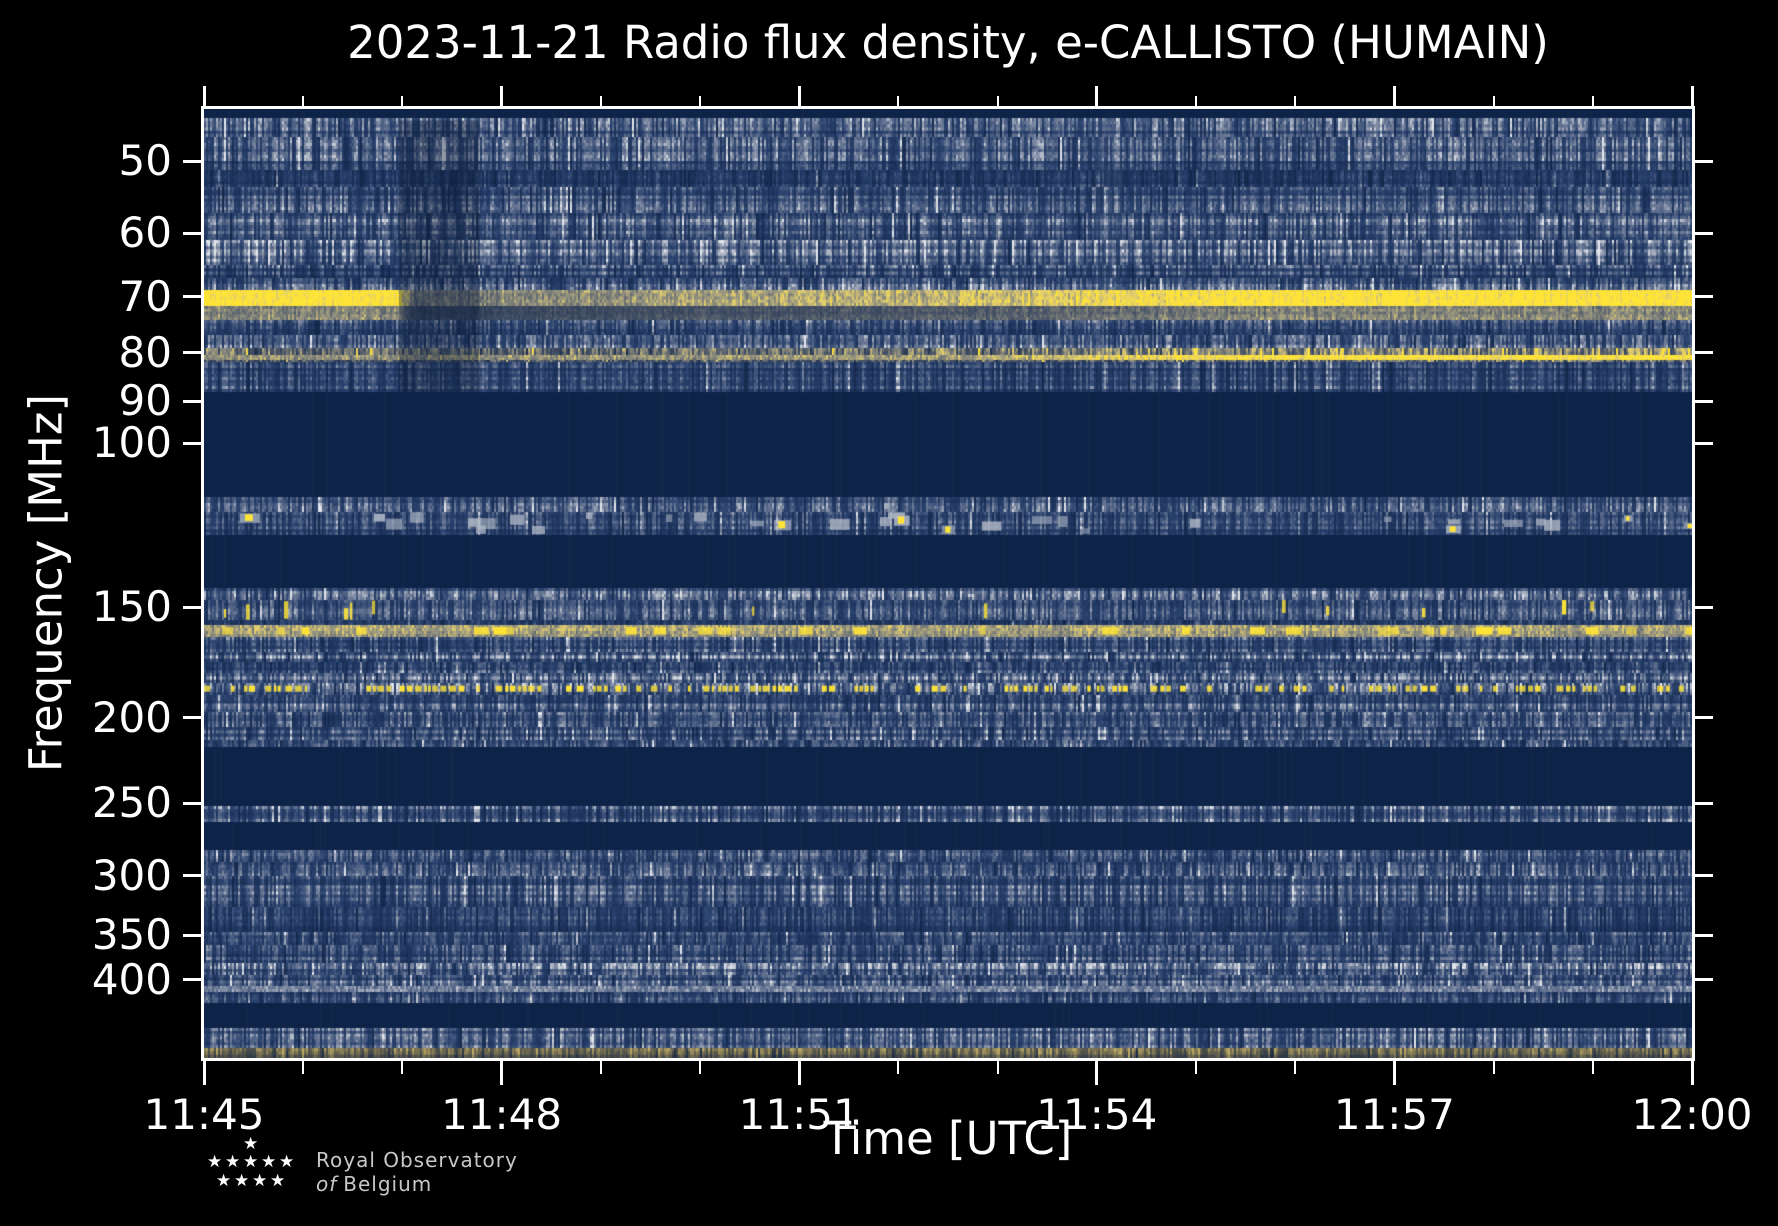 Image resolution: width=1778 pixels, height=1226 pixels. I want to click on y-tick-label: 150, so click(131, 607).